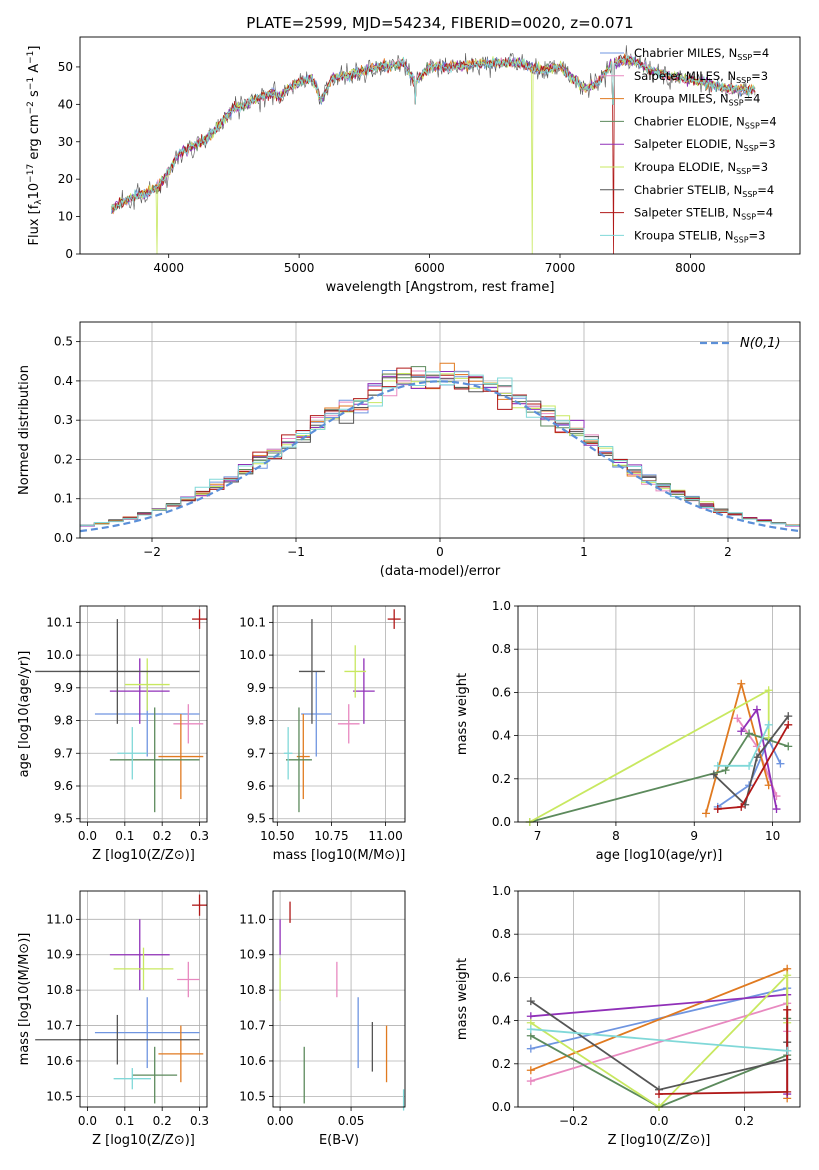 The height and width of the screenshot is (1170, 819). Describe the element at coordinates (339, 1140) in the screenshot. I see `x-axis-label: E(B-V)` at that location.